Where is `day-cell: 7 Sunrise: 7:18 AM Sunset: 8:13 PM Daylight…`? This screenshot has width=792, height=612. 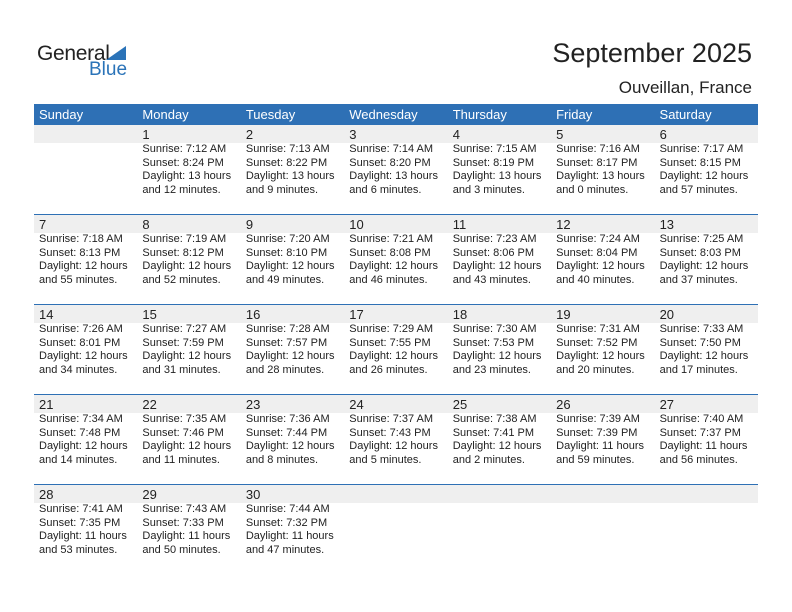
day-cell: 7 Sunrise: 7:18 AM Sunset: 8:13 PM Daylight… is located at coordinates (85, 251).